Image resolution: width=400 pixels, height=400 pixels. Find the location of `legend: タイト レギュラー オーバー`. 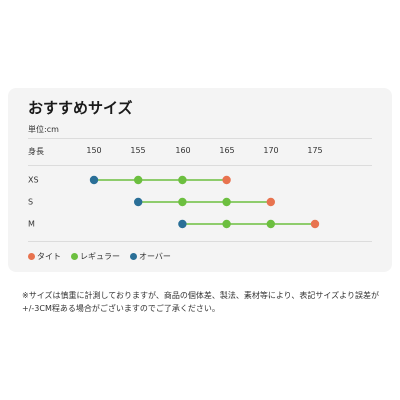

legend: タイト レギュラー オーバー is located at coordinates (104, 256).